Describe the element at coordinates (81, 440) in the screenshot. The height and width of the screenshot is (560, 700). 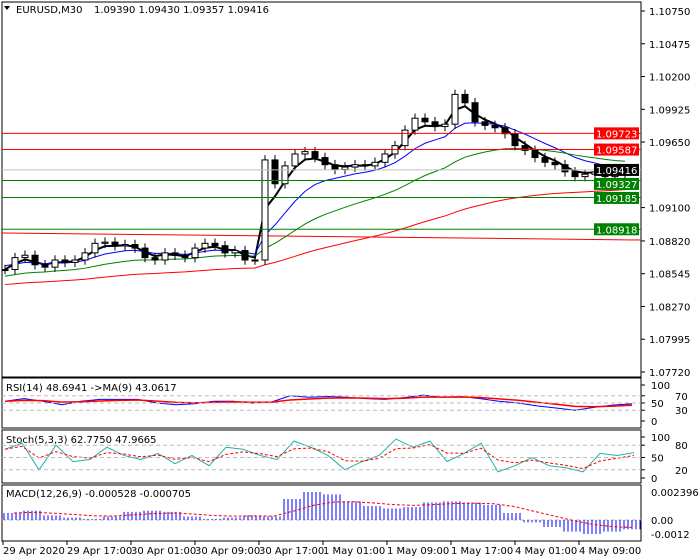
I see `stoch-label: Stoch(5,3,3) 62.7750 47.9665` at that location.